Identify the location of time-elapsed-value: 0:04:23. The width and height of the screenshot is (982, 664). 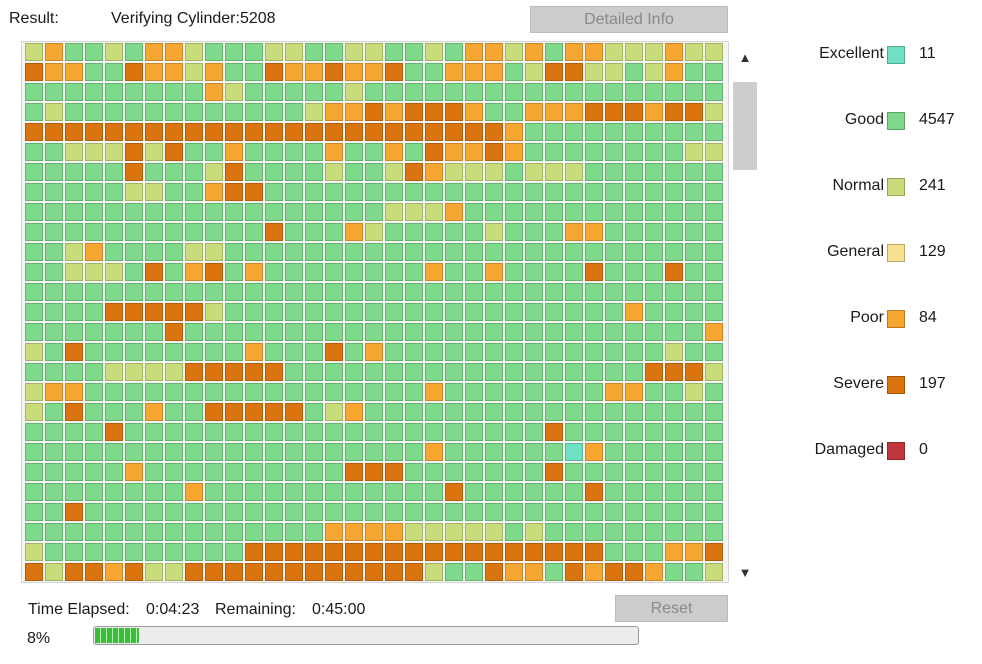
(173, 609).